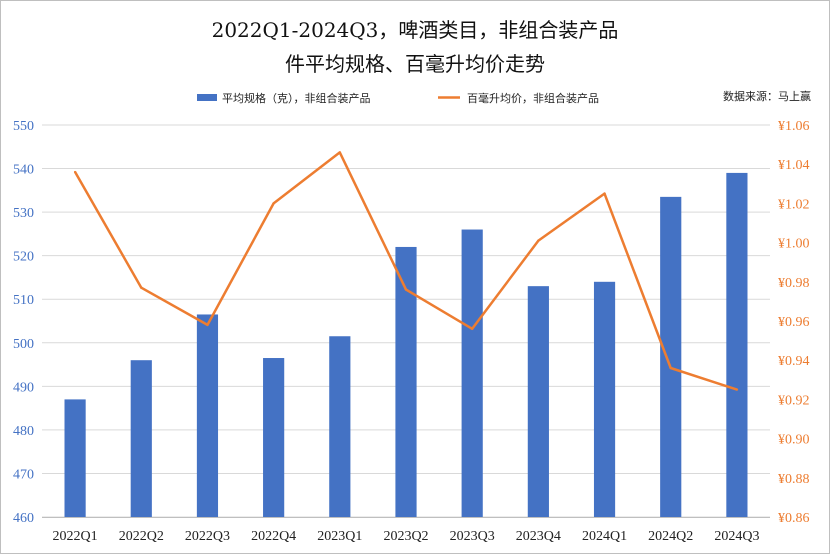 The width and height of the screenshot is (830, 554). Describe the element at coordinates (23, 170) in the screenshot. I see `y-left-tick-label: 540` at that location.